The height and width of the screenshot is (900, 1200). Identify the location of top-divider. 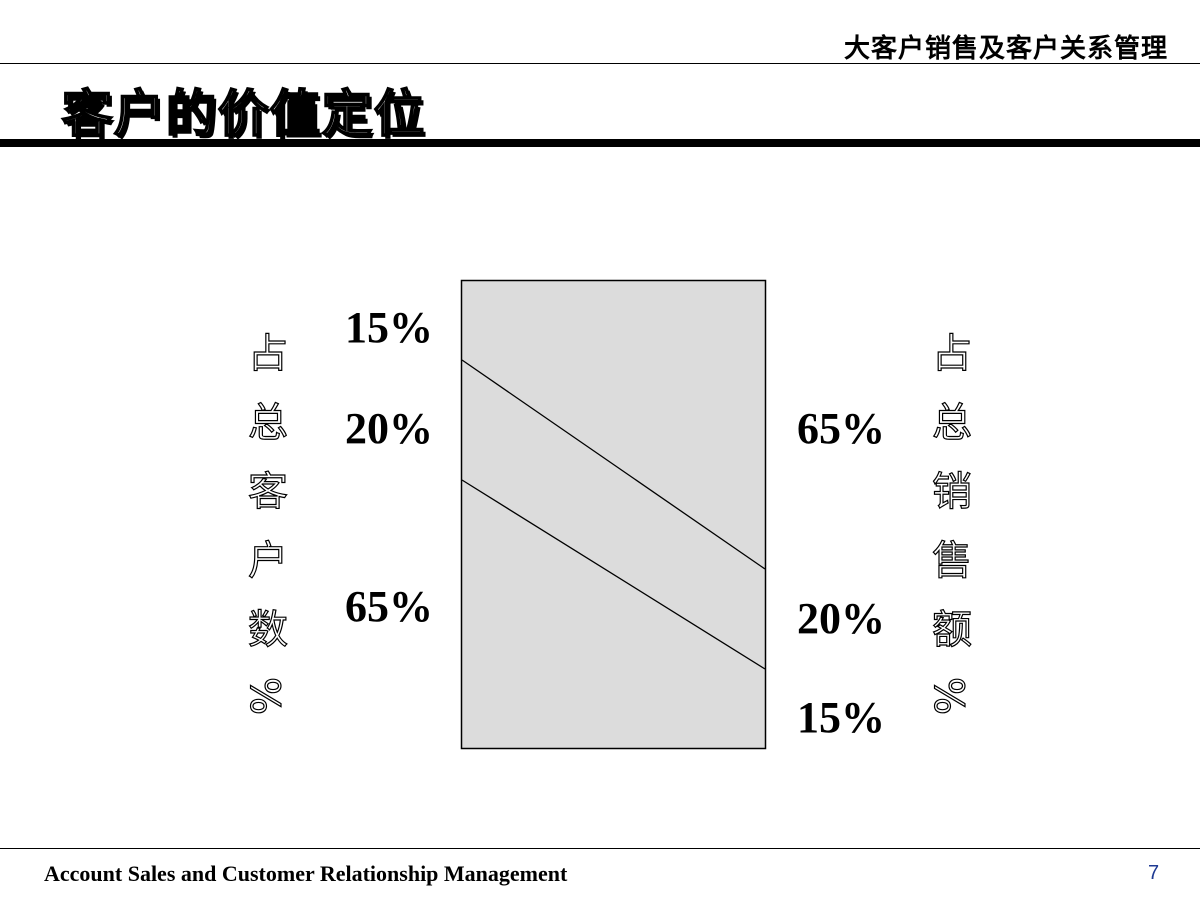
(600, 63).